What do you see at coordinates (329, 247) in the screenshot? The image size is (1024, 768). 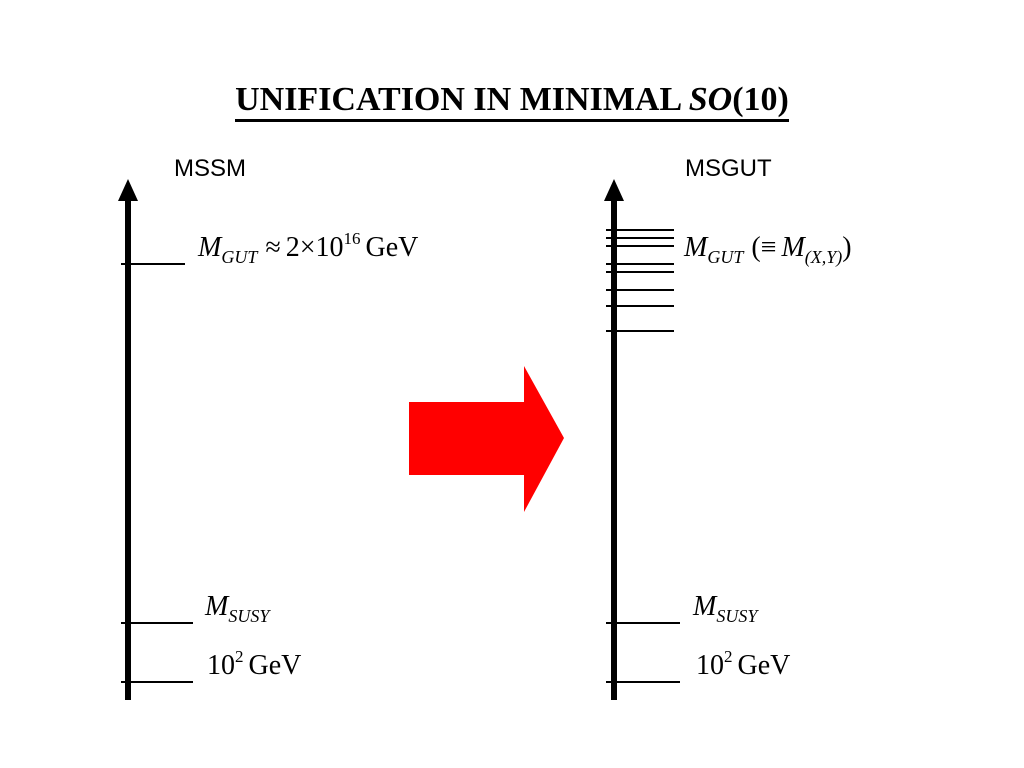 I see `mssm-gut-base: 10` at bounding box center [329, 247].